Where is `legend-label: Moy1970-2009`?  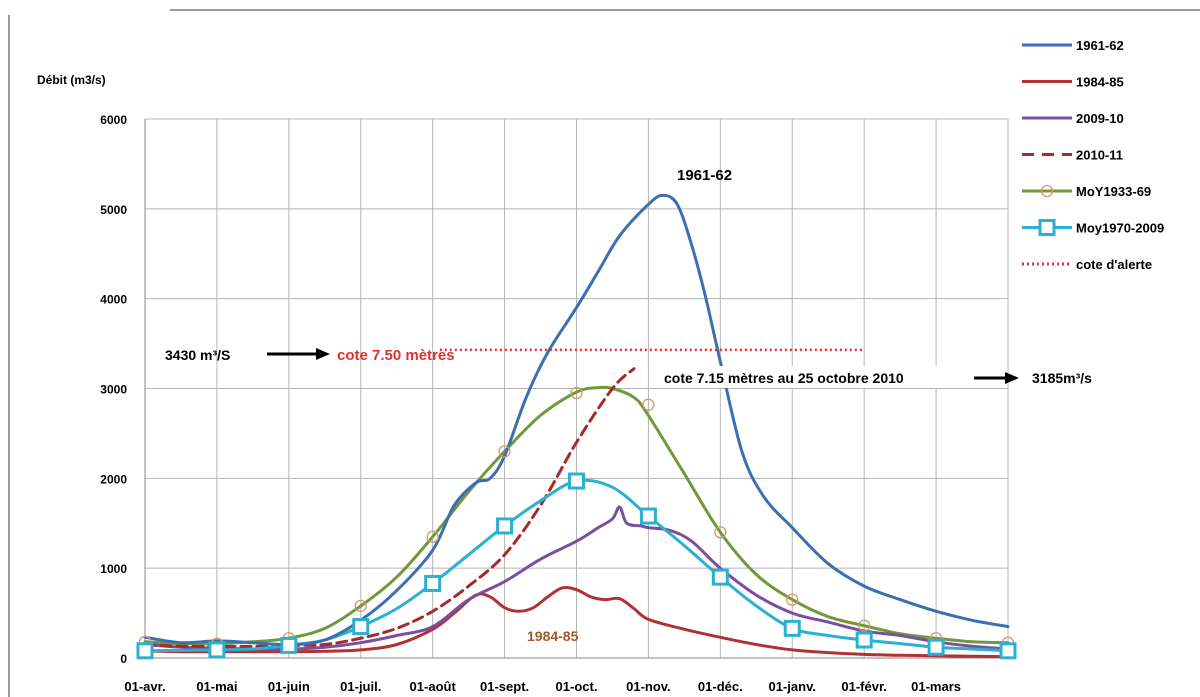 legend-label: Moy1970-2009 is located at coordinates (1120, 228).